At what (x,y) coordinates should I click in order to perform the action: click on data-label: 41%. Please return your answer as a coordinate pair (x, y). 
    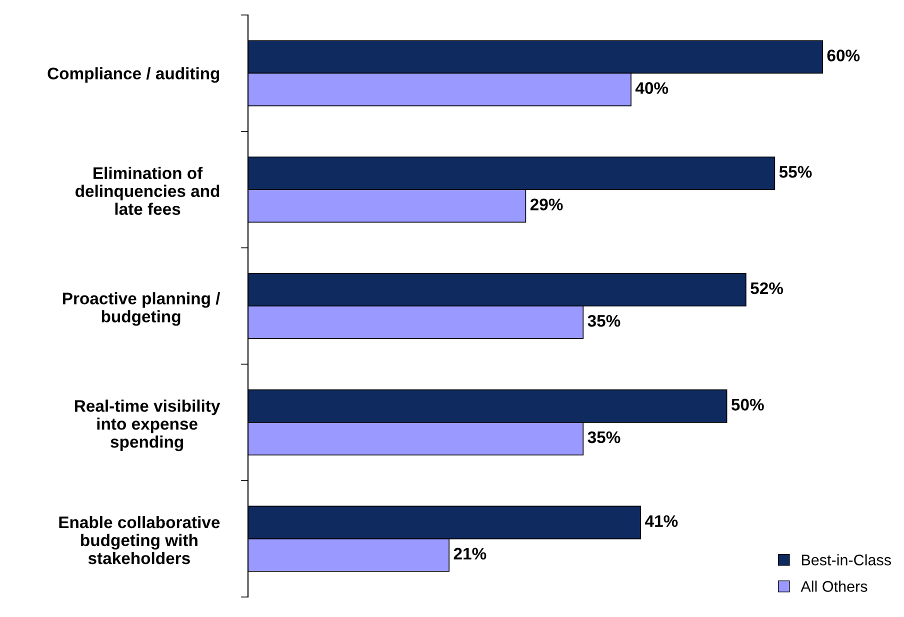
    Looking at the image, I should click on (661, 521).